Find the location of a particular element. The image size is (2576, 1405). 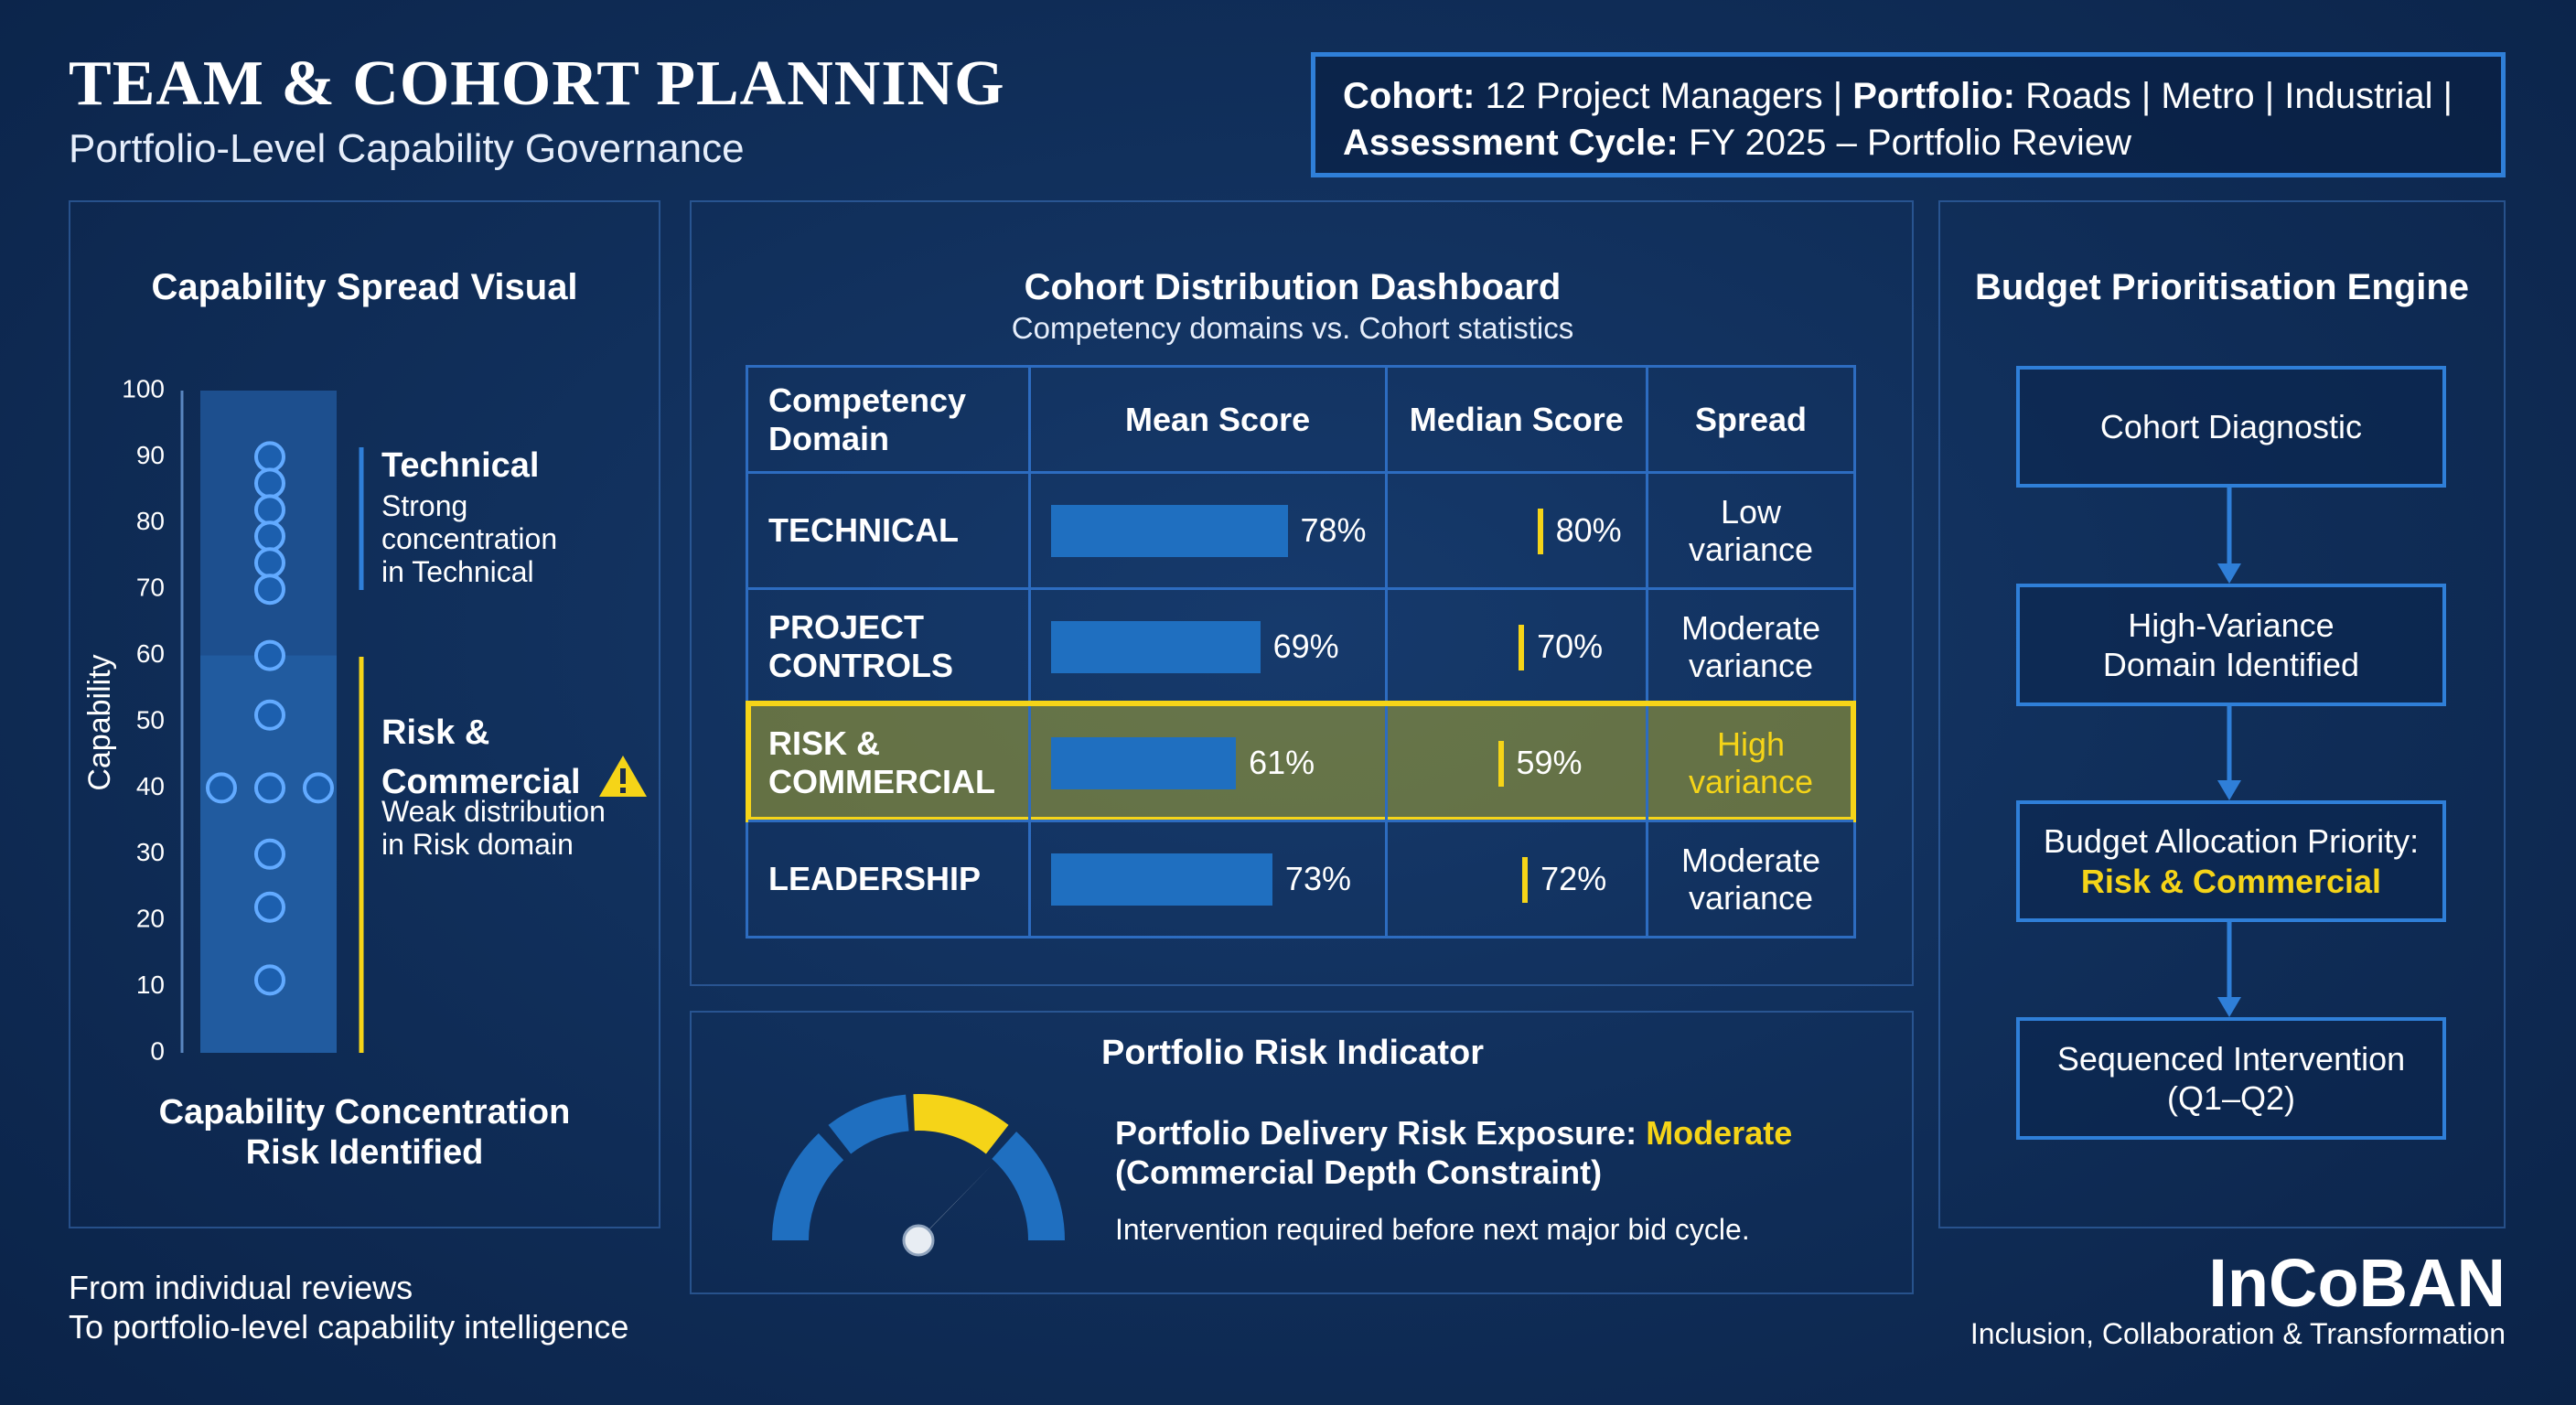

median-cell: 59% is located at coordinates (1515, 763).